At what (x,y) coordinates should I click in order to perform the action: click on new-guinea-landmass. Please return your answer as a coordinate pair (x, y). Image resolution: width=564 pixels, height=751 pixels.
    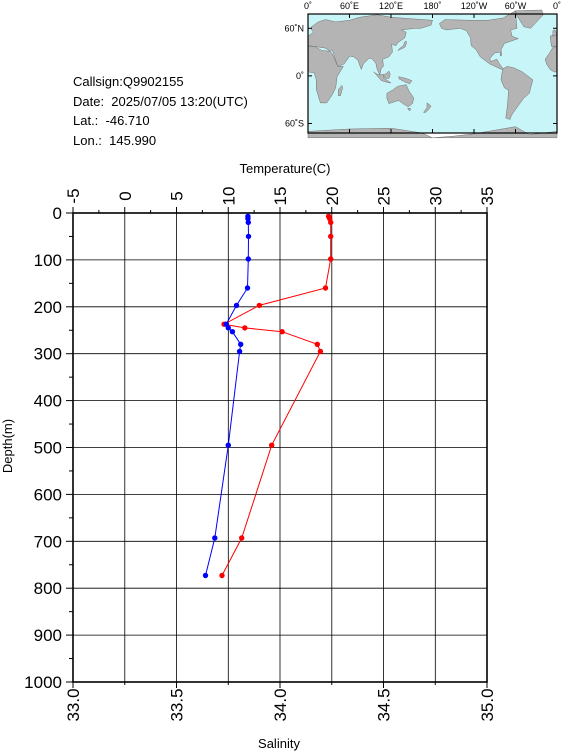
    Looking at the image, I should click on (405, 80).